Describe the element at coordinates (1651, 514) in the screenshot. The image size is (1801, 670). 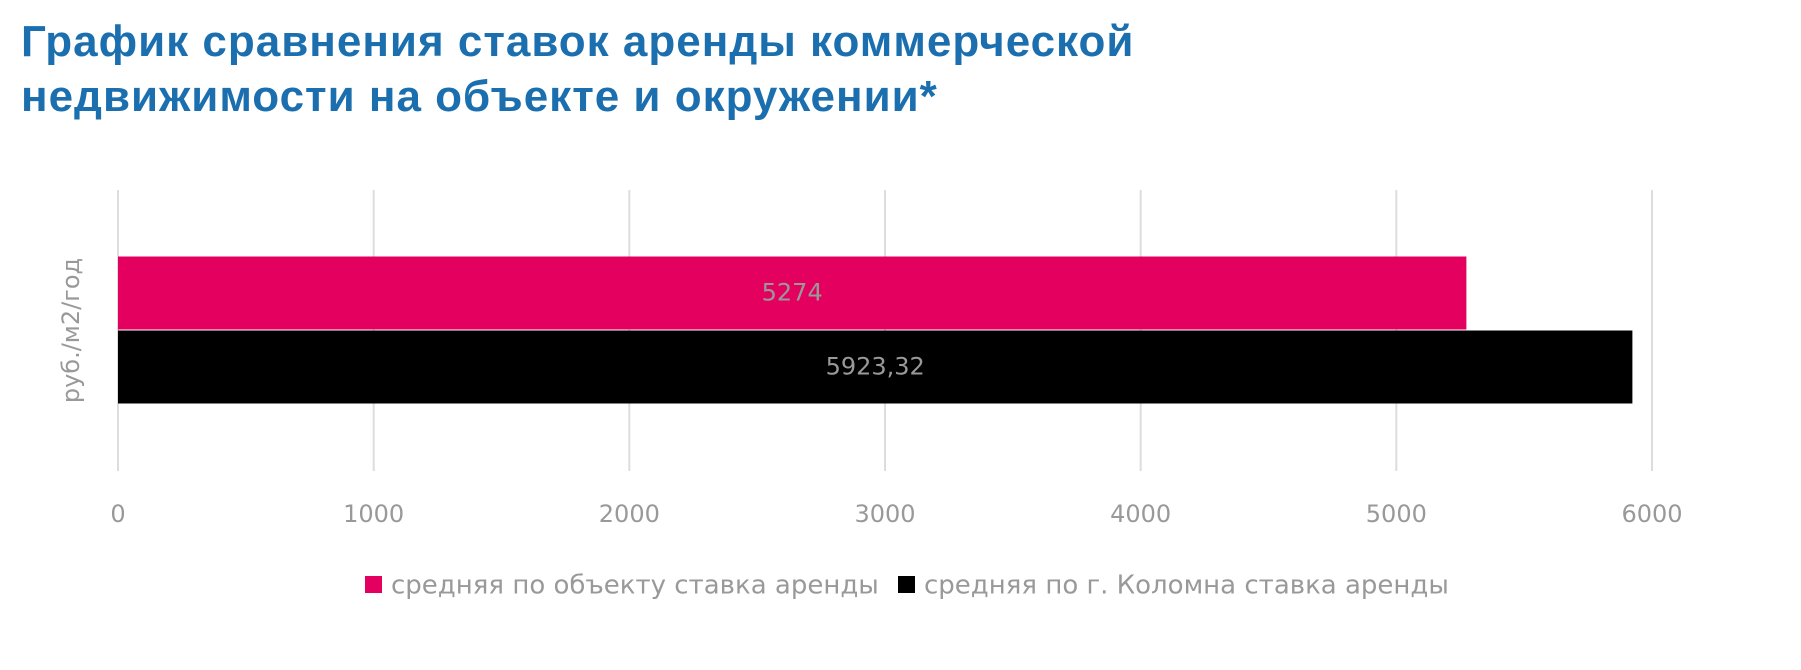
I see `x-tick-label: 6000` at that location.